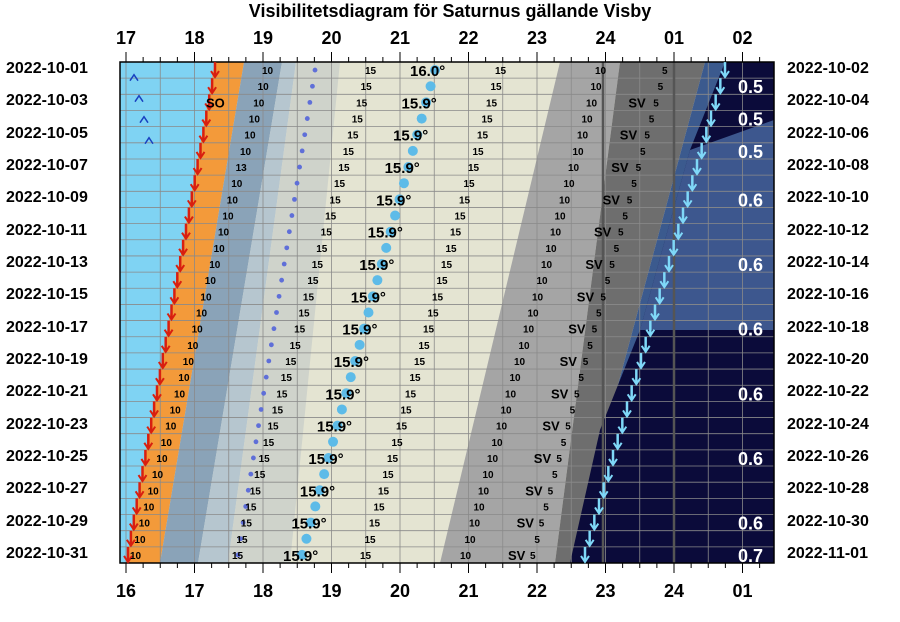 The width and height of the screenshot is (900, 622). I want to click on sunset-label: SO, so click(215, 102).